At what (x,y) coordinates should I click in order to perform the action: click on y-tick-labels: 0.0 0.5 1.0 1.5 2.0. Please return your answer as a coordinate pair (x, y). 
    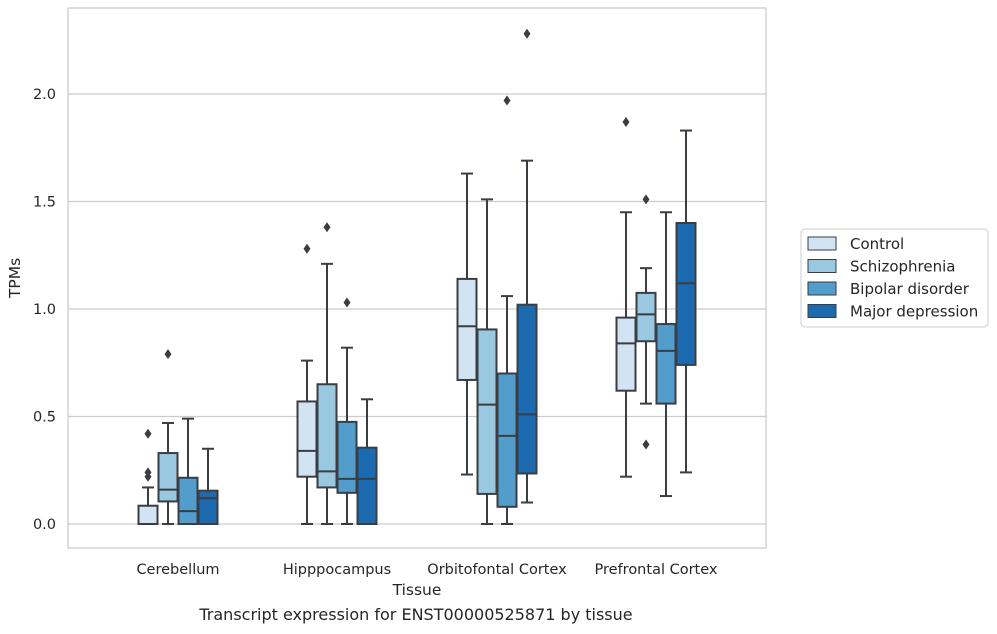
    Looking at the image, I should click on (44, 310).